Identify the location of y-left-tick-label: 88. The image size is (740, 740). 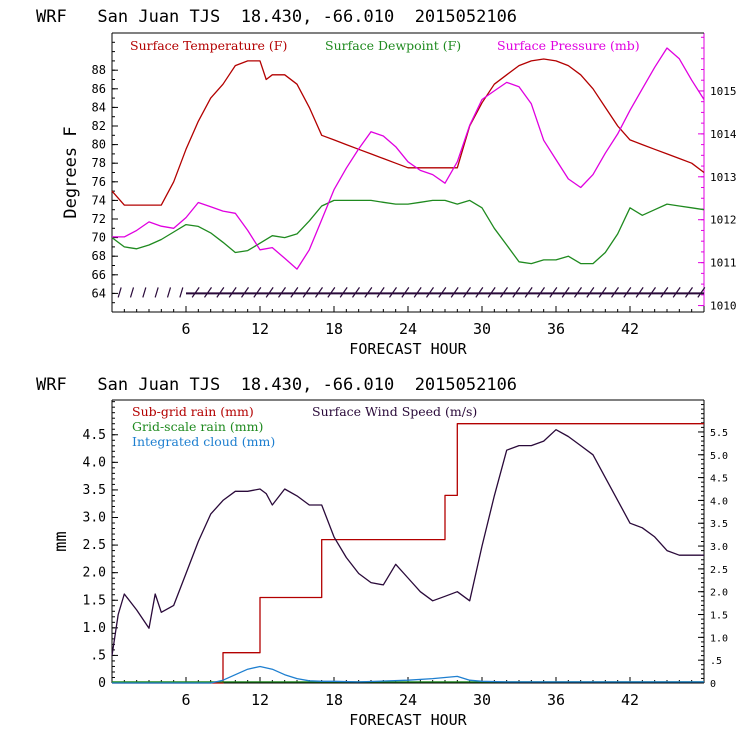
(99, 70).